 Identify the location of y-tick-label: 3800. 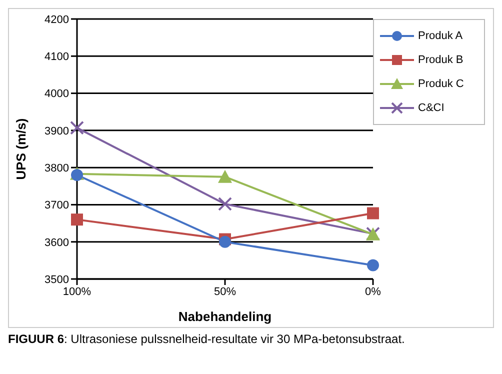
(56, 168).